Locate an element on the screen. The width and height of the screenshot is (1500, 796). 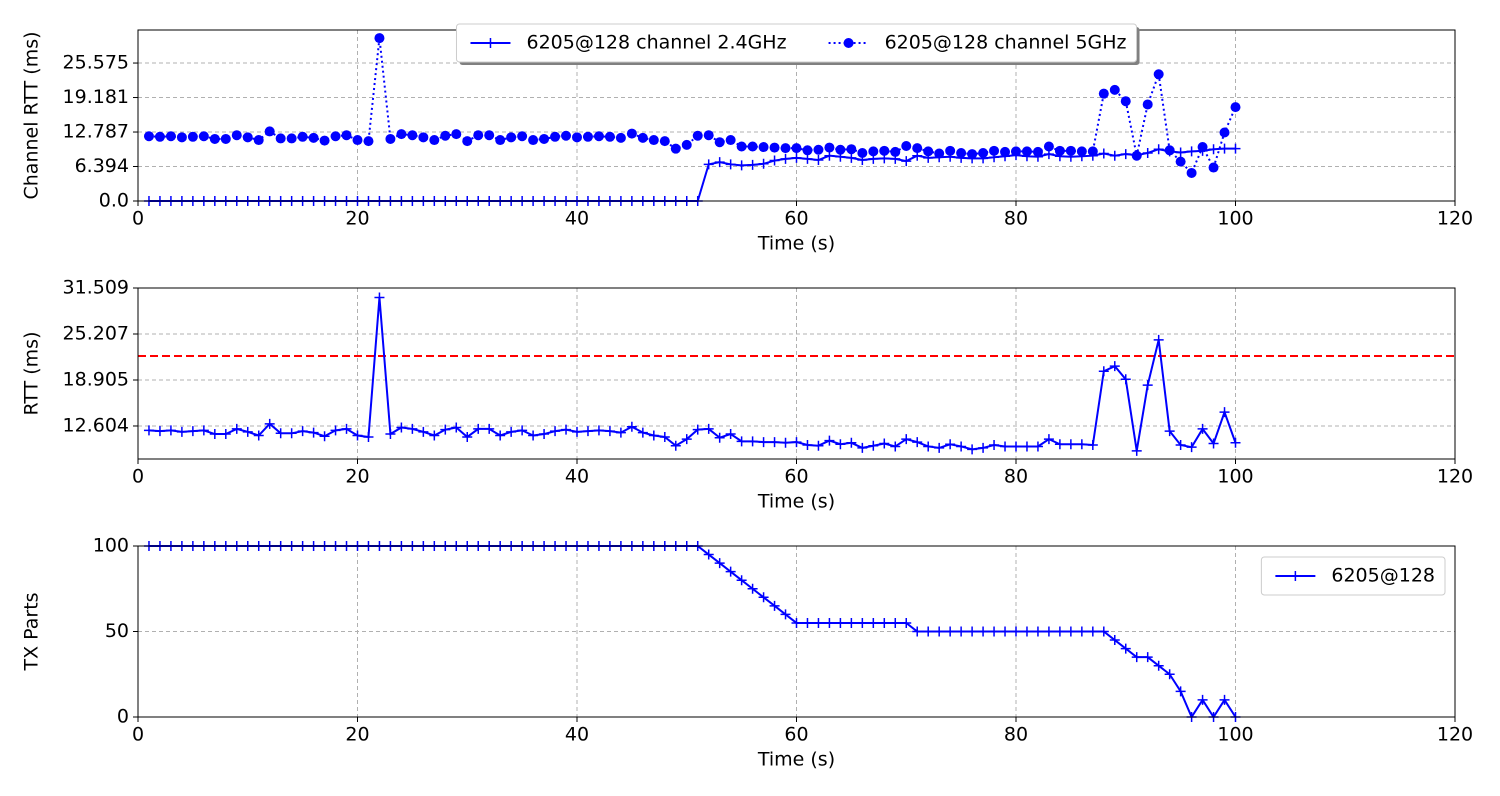
y-axis-label: TX Parts is located at coordinates (32, 631).